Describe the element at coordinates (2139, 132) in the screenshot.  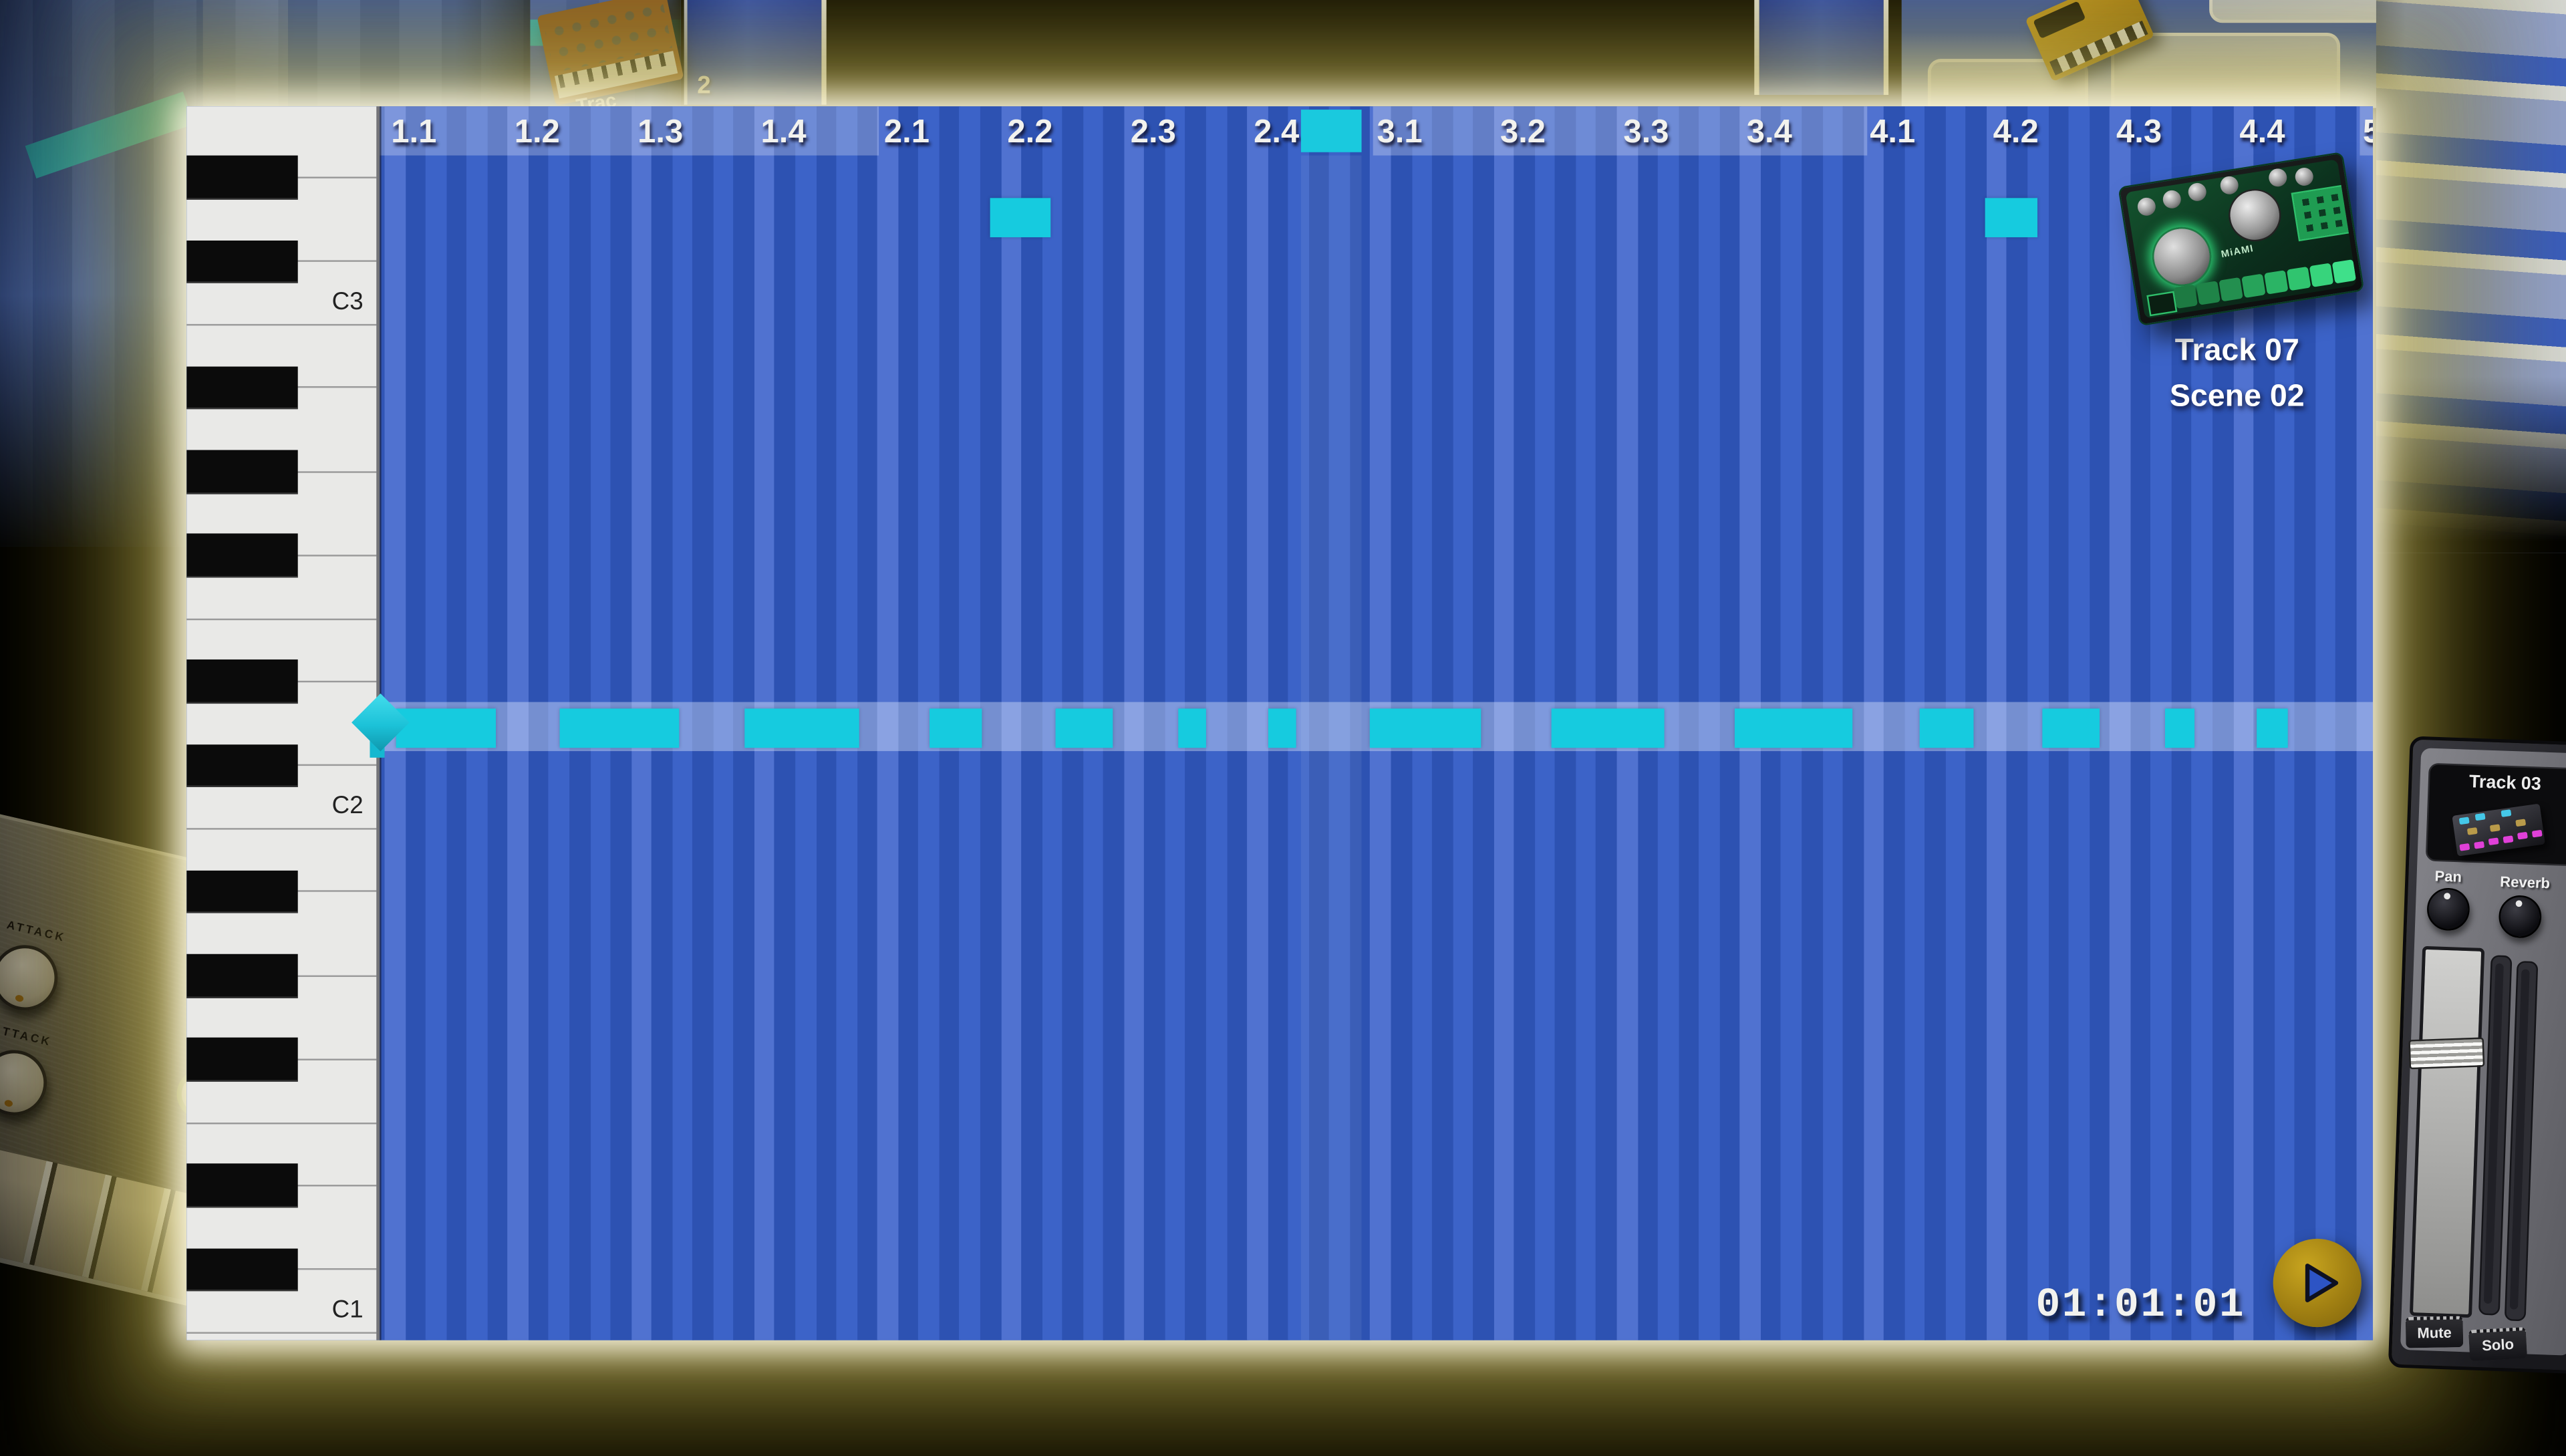
I see `timeline-beat-label: 4.3` at that location.